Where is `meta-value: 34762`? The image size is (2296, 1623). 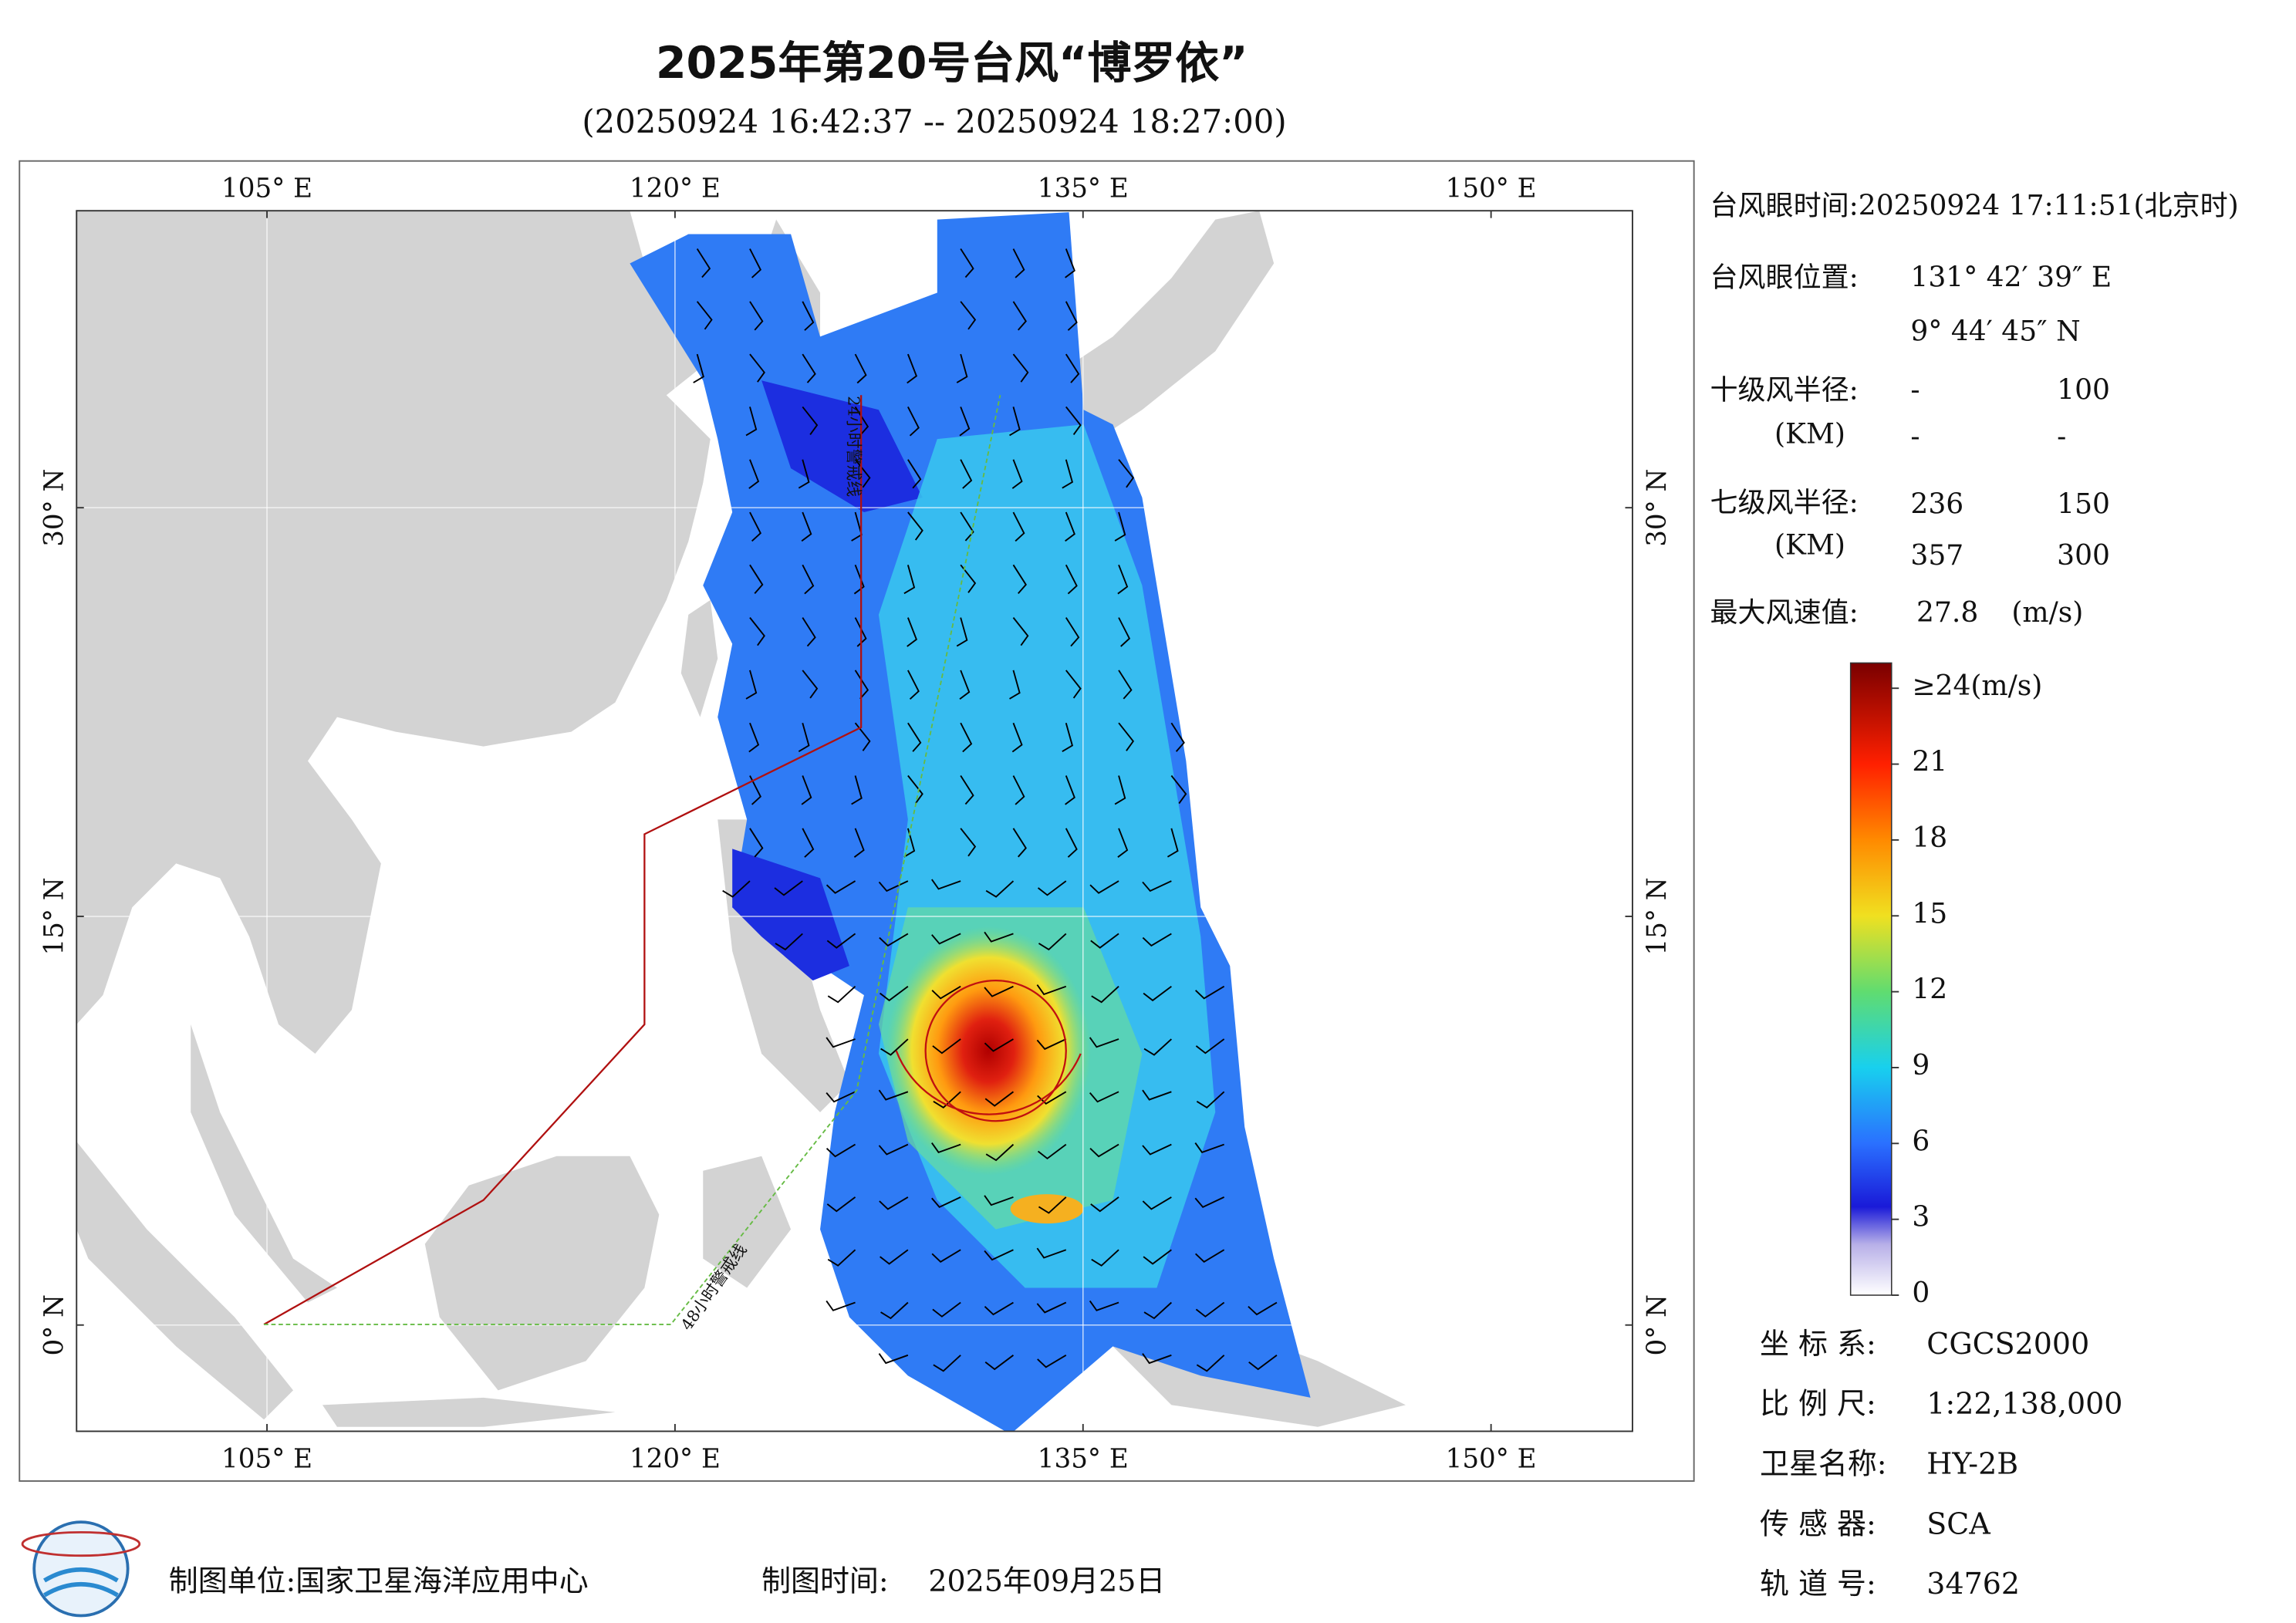 meta-value: 34762 is located at coordinates (1973, 1584).